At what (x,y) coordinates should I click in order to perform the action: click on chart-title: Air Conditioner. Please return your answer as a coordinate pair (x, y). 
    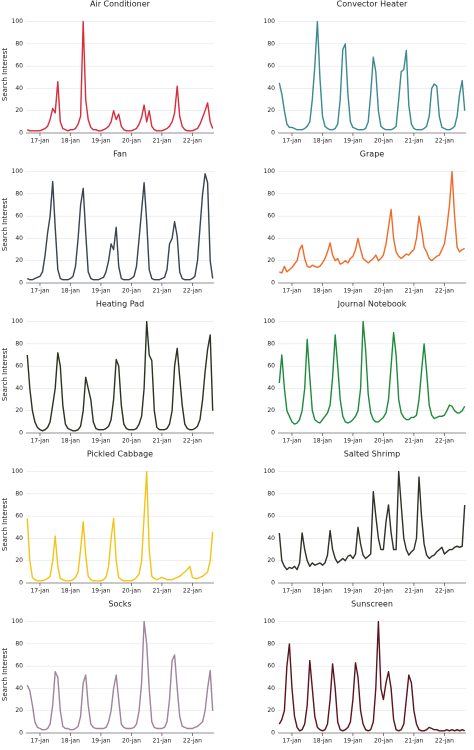
    Looking at the image, I should click on (120, 4).